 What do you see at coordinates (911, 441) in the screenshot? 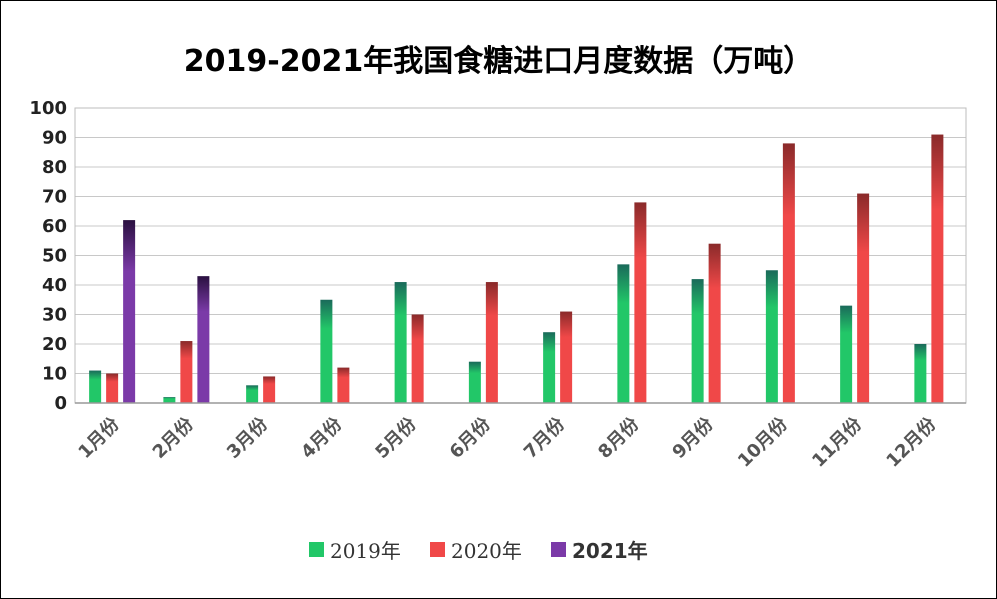
I see `x-tick-label: 12月份` at bounding box center [911, 441].